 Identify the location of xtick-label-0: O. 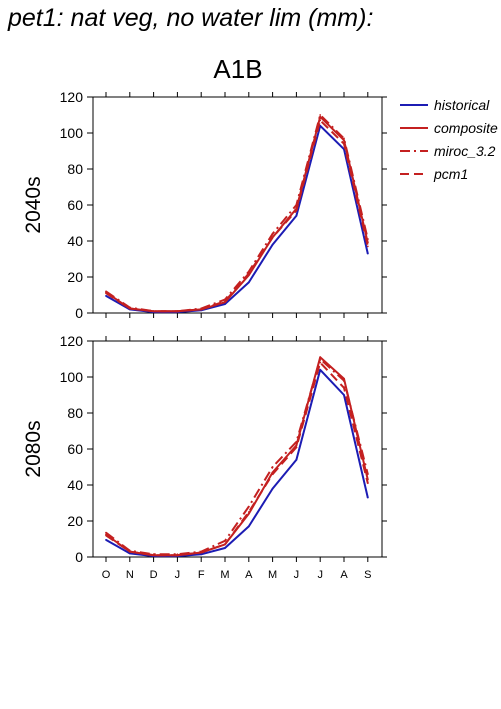
(106, 575).